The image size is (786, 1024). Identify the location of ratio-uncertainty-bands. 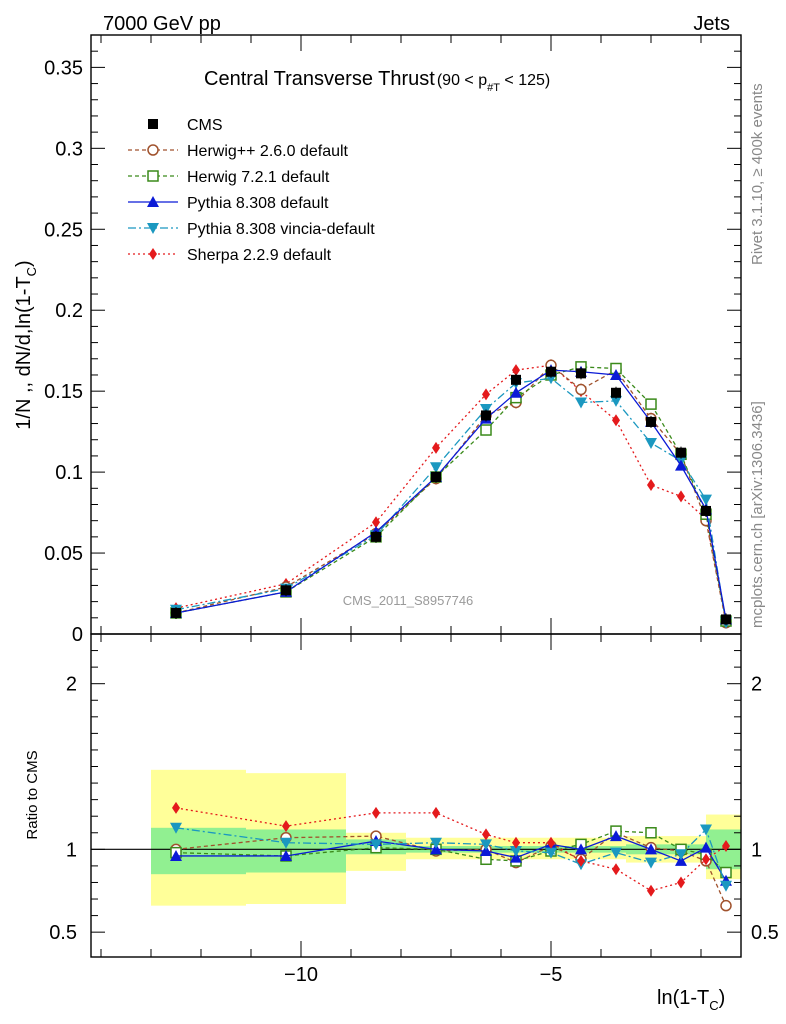
(416, 837).